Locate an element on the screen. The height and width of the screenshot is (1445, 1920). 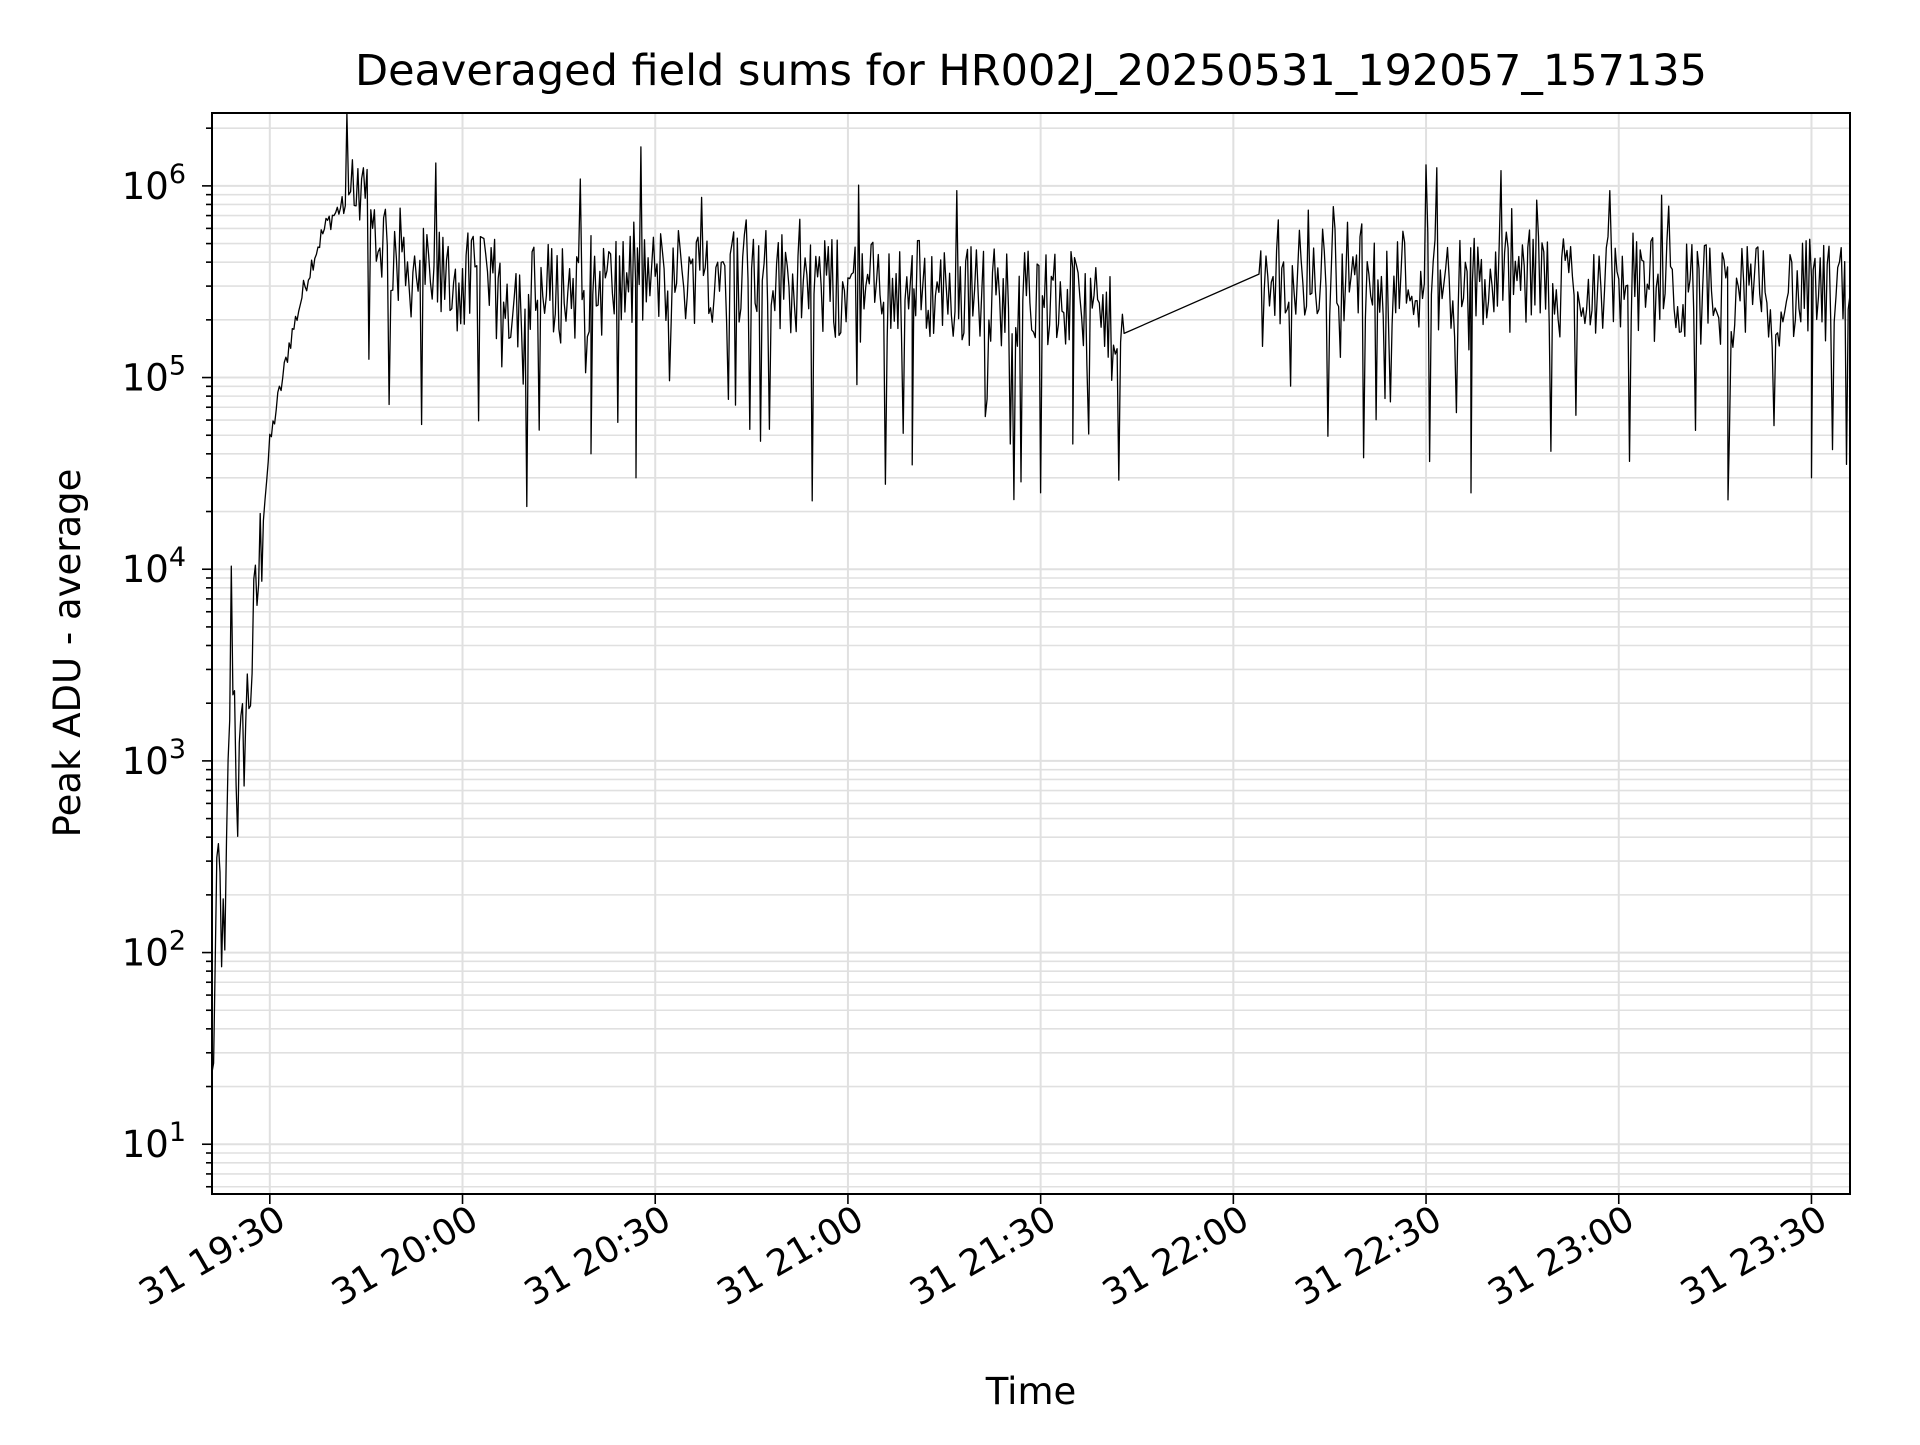
y-tick-exponent: 6 is located at coordinates (177, 174).